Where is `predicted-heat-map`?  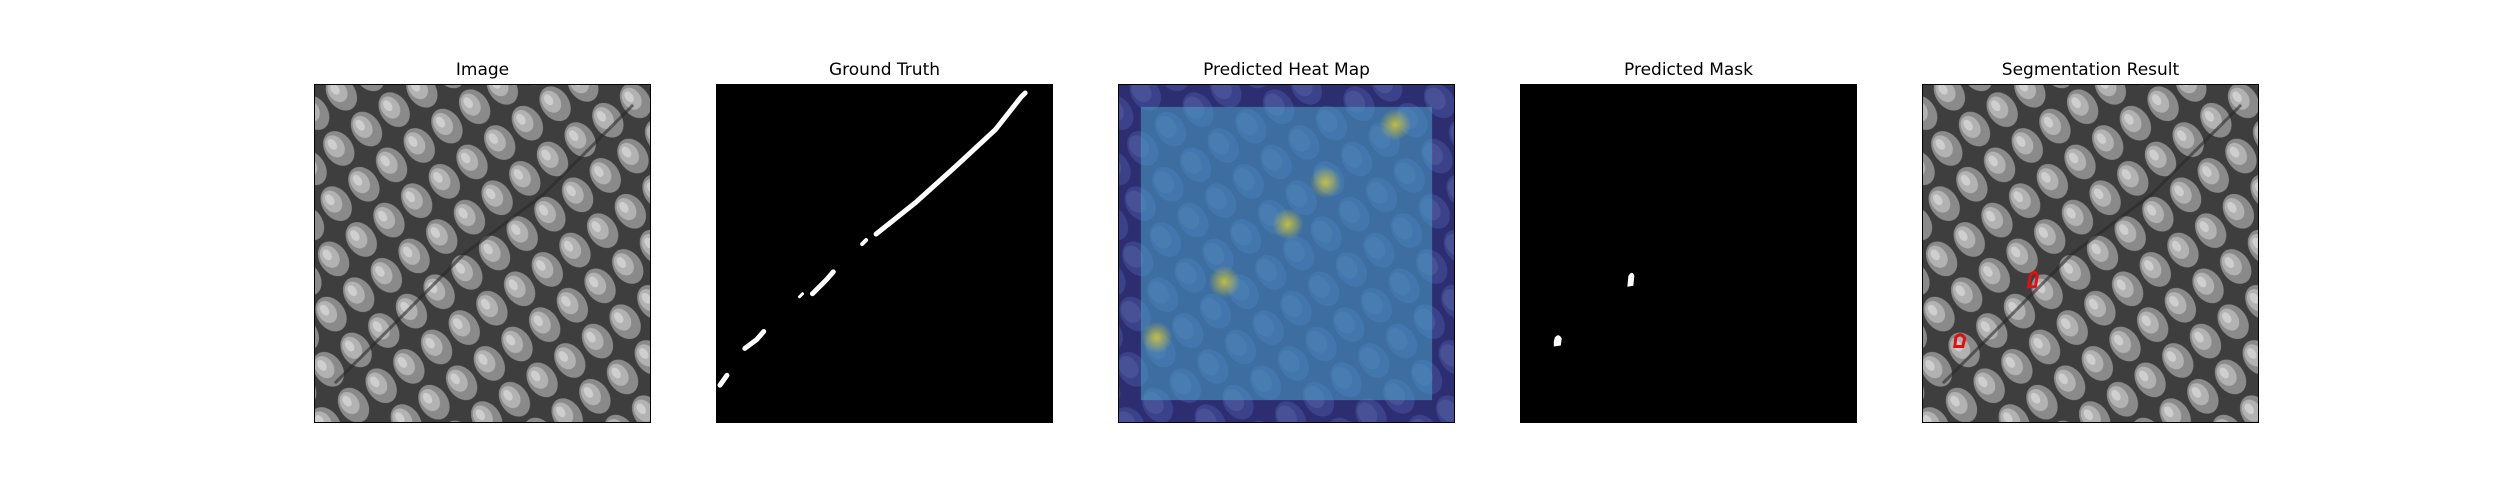 predicted-heat-map is located at coordinates (1286, 253).